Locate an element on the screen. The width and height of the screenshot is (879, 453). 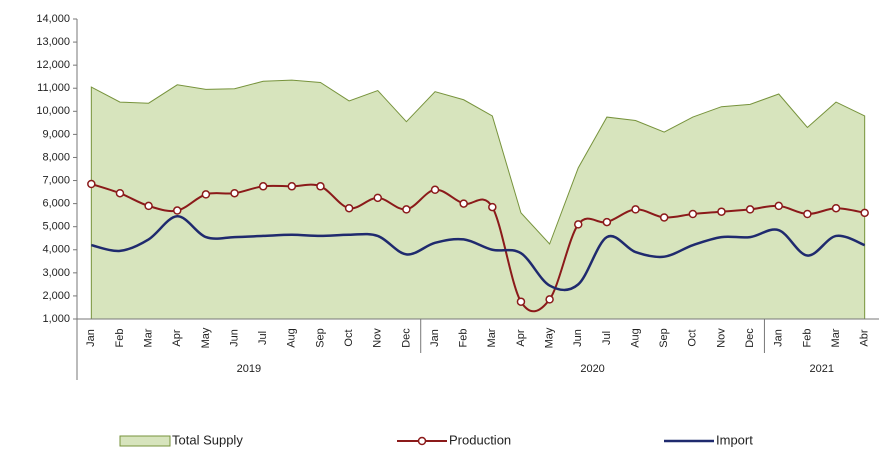
y-tick-label: 13,000 is located at coordinates (53, 42).